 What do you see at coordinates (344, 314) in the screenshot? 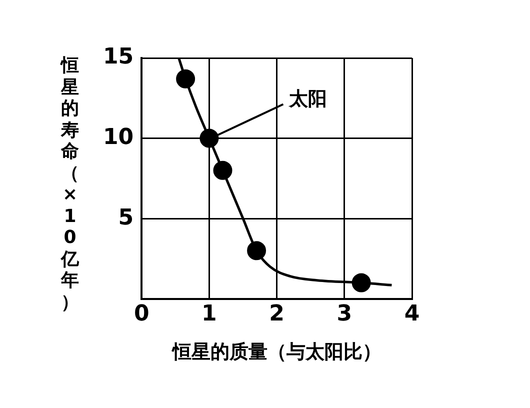
I see `x-tick-label: 3` at bounding box center [344, 314].